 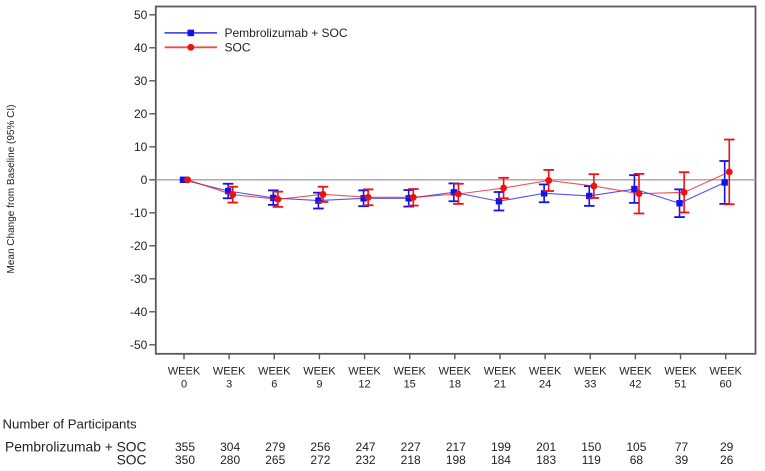 What do you see at coordinates (546, 460) in the screenshot?
I see `svg-text: 183` at bounding box center [546, 460].